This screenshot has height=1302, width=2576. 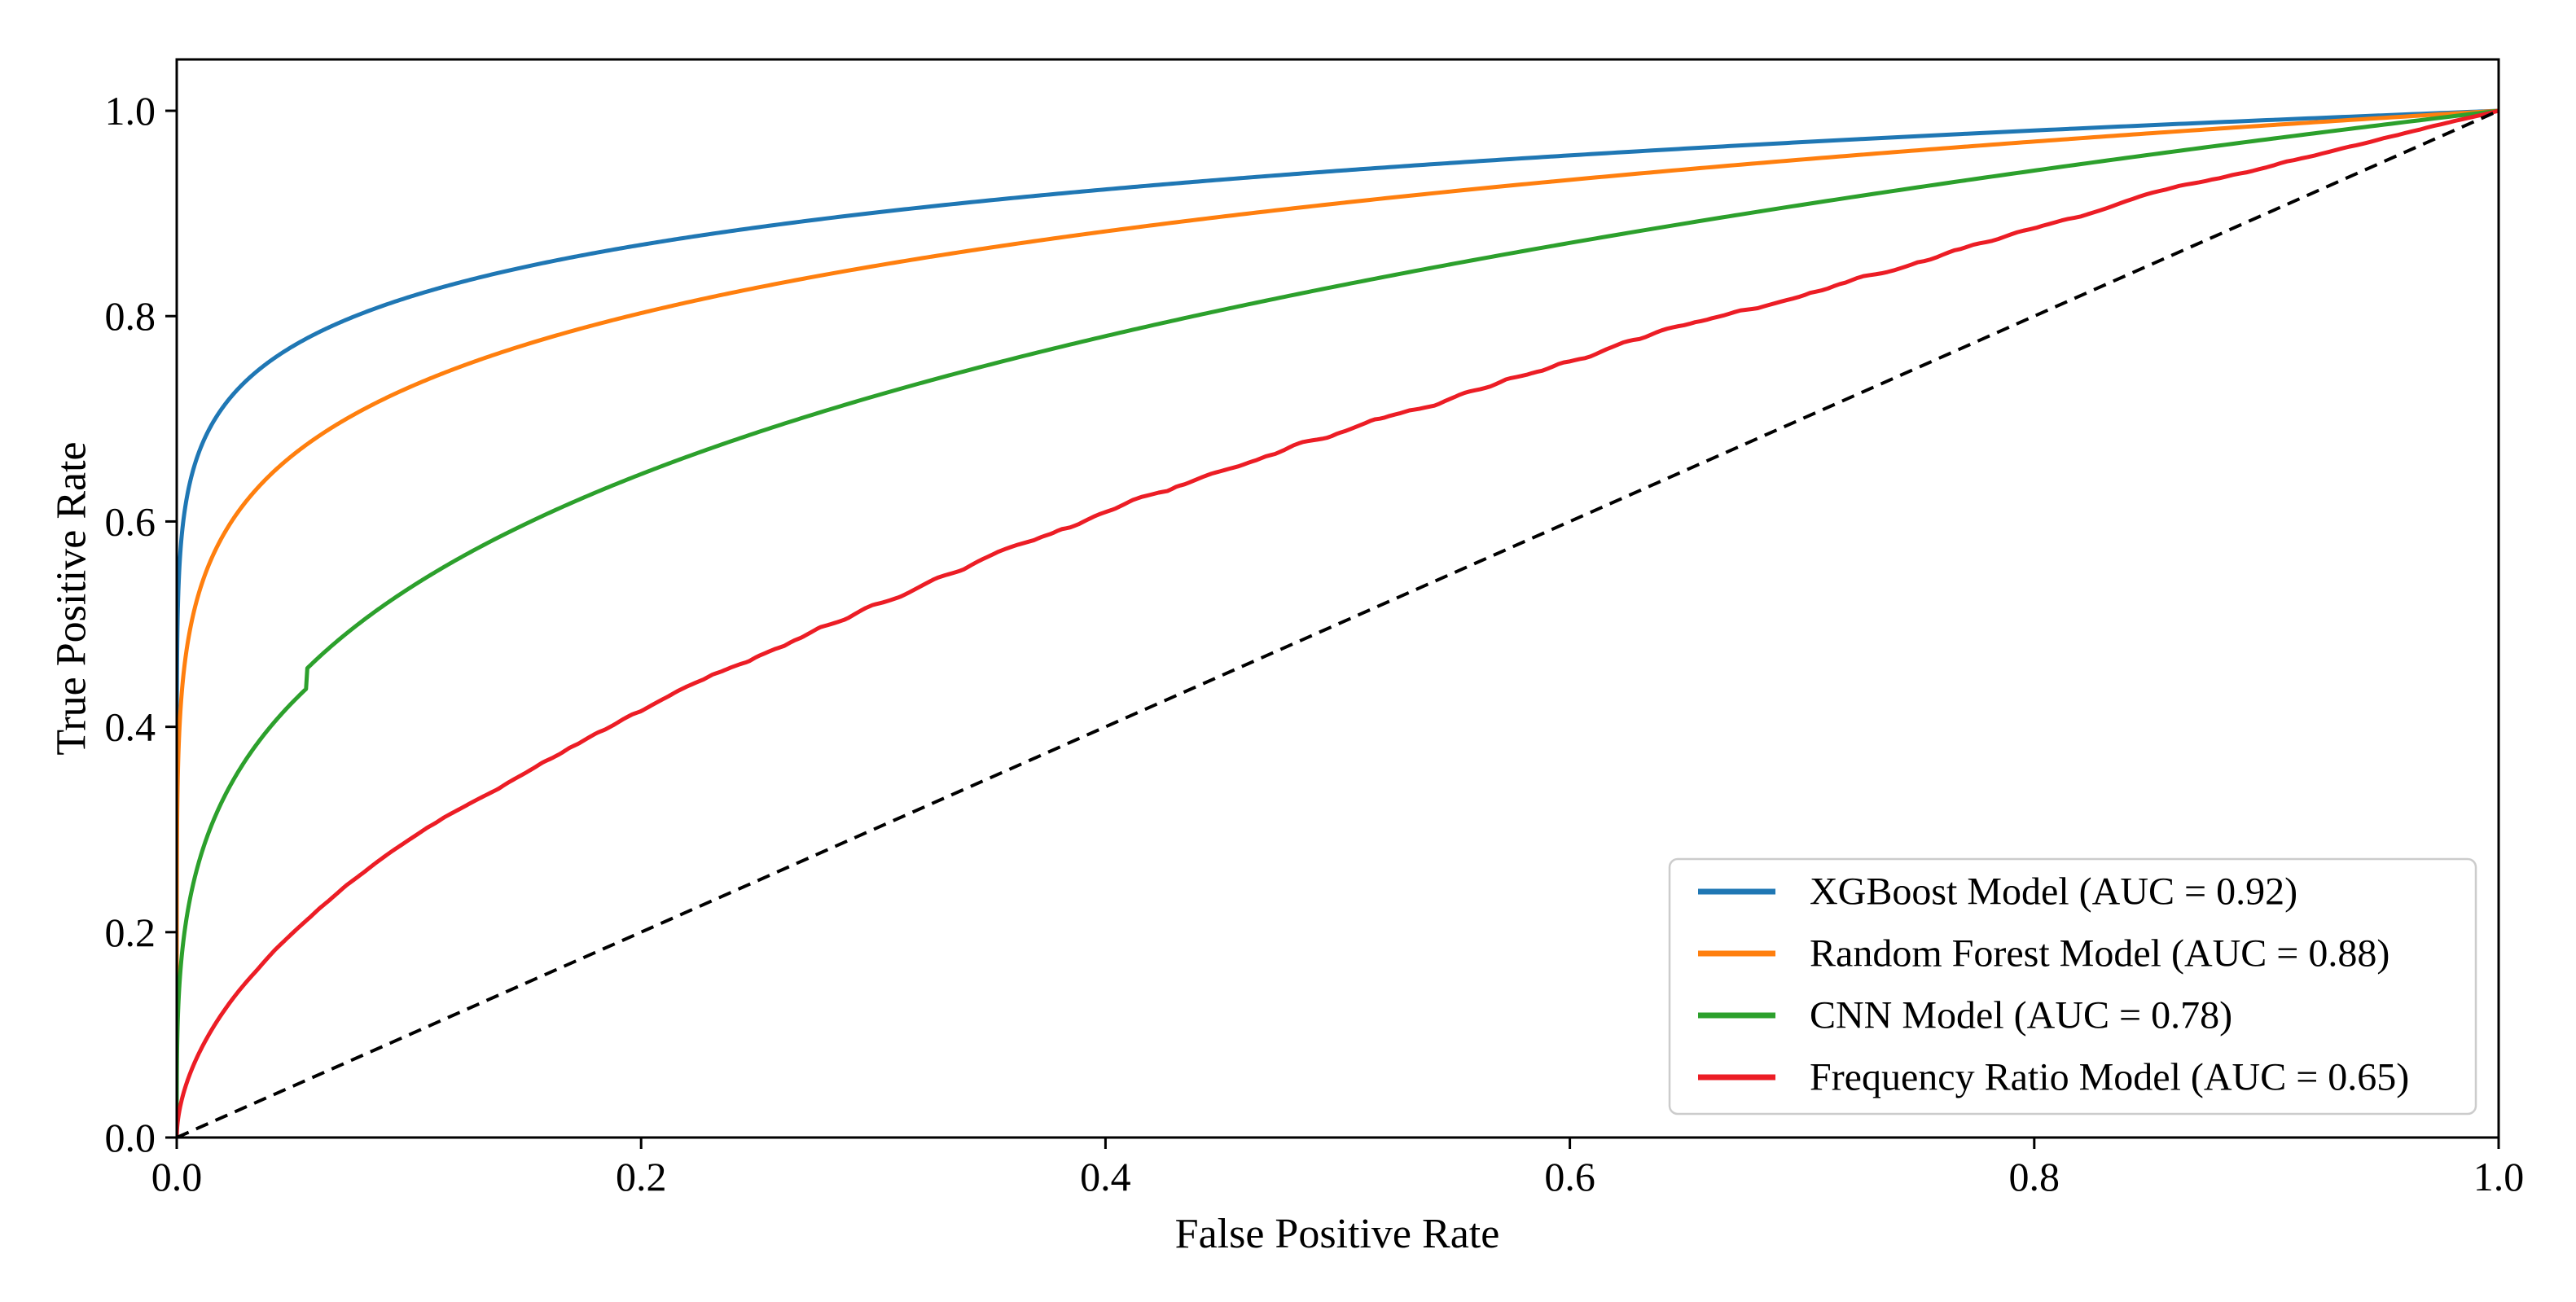 What do you see at coordinates (1337, 1234) in the screenshot?
I see `x-axis-label: False Positive Rate` at bounding box center [1337, 1234].